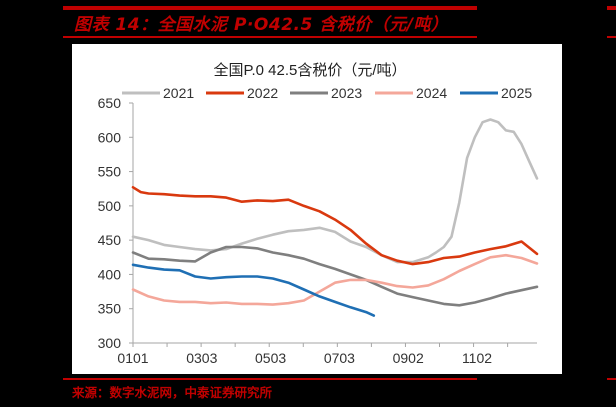 This screenshot has height=407, width=616. What do you see at coordinates (477, 358) in the screenshot?
I see `x-tick-label: 1102` at bounding box center [477, 358].